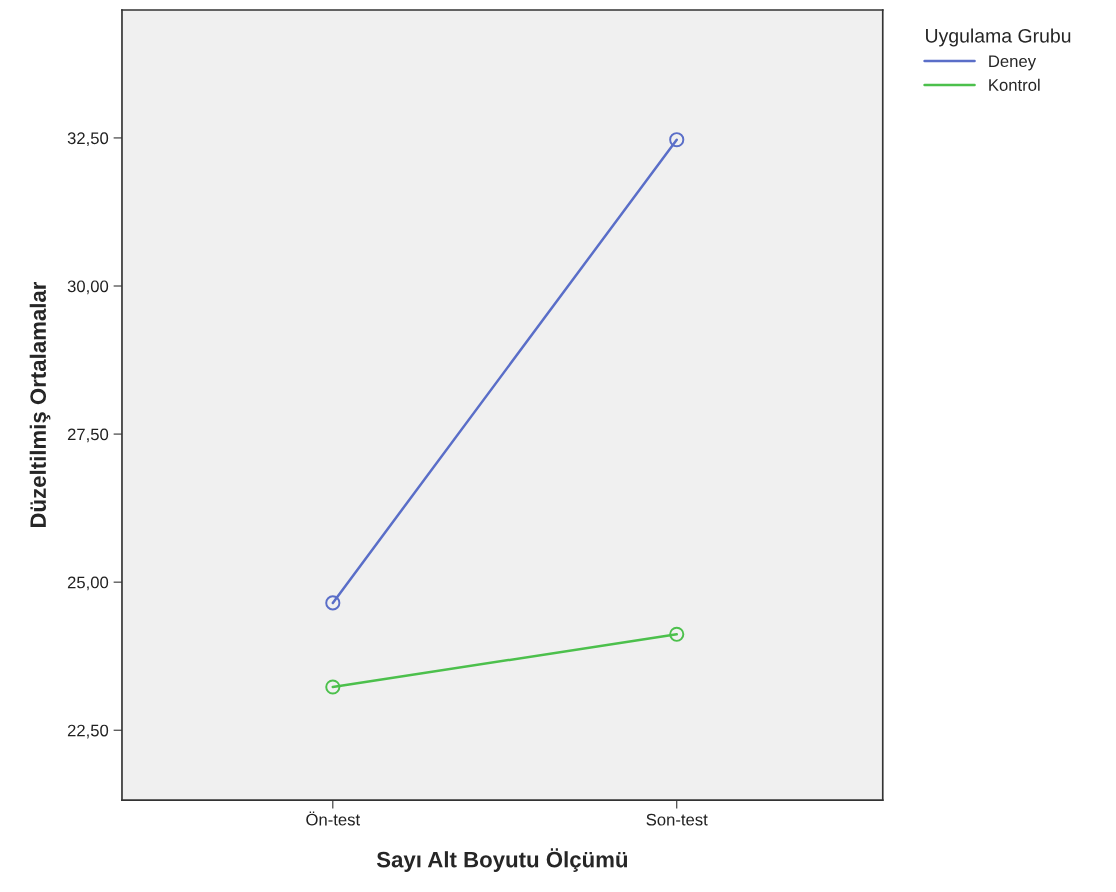 The width and height of the screenshot is (1116, 892). What do you see at coordinates (1013, 63) in the screenshot?
I see `legend-label: Deney` at bounding box center [1013, 63].